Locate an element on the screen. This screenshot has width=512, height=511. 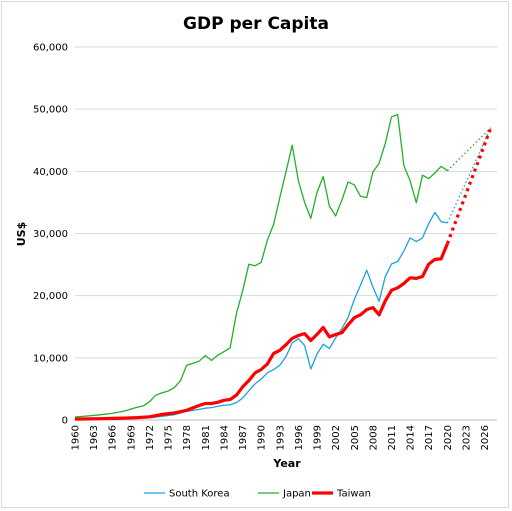
y-axis-ticks: 0 10,000 20,000 30,000 40,000 50,000 60,000 is located at coordinates (50, 235).